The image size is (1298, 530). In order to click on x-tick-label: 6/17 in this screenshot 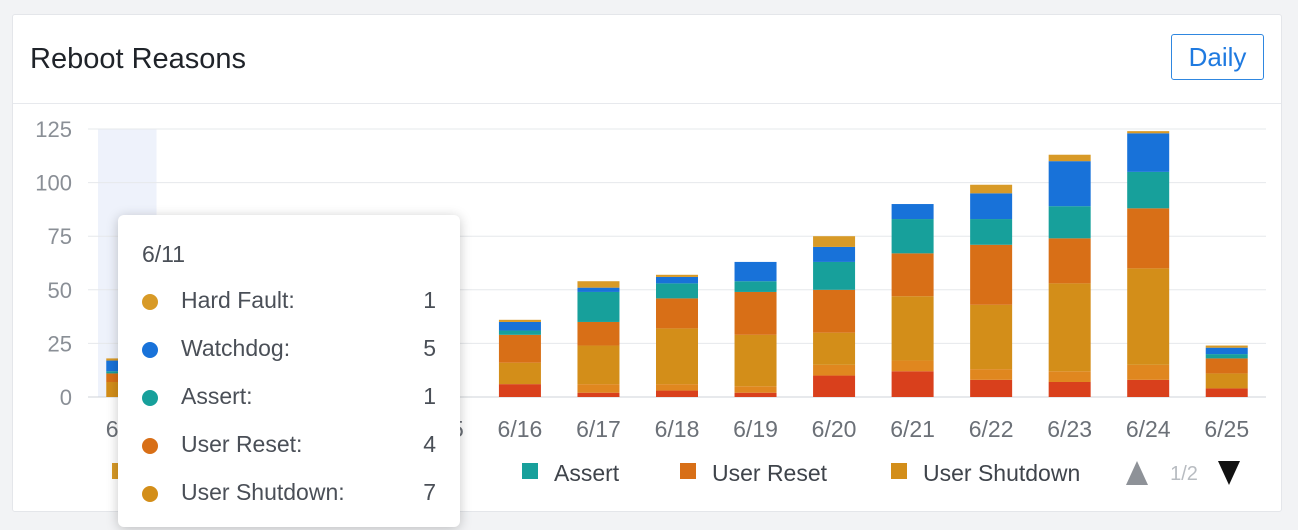, I will do `click(598, 429)`.